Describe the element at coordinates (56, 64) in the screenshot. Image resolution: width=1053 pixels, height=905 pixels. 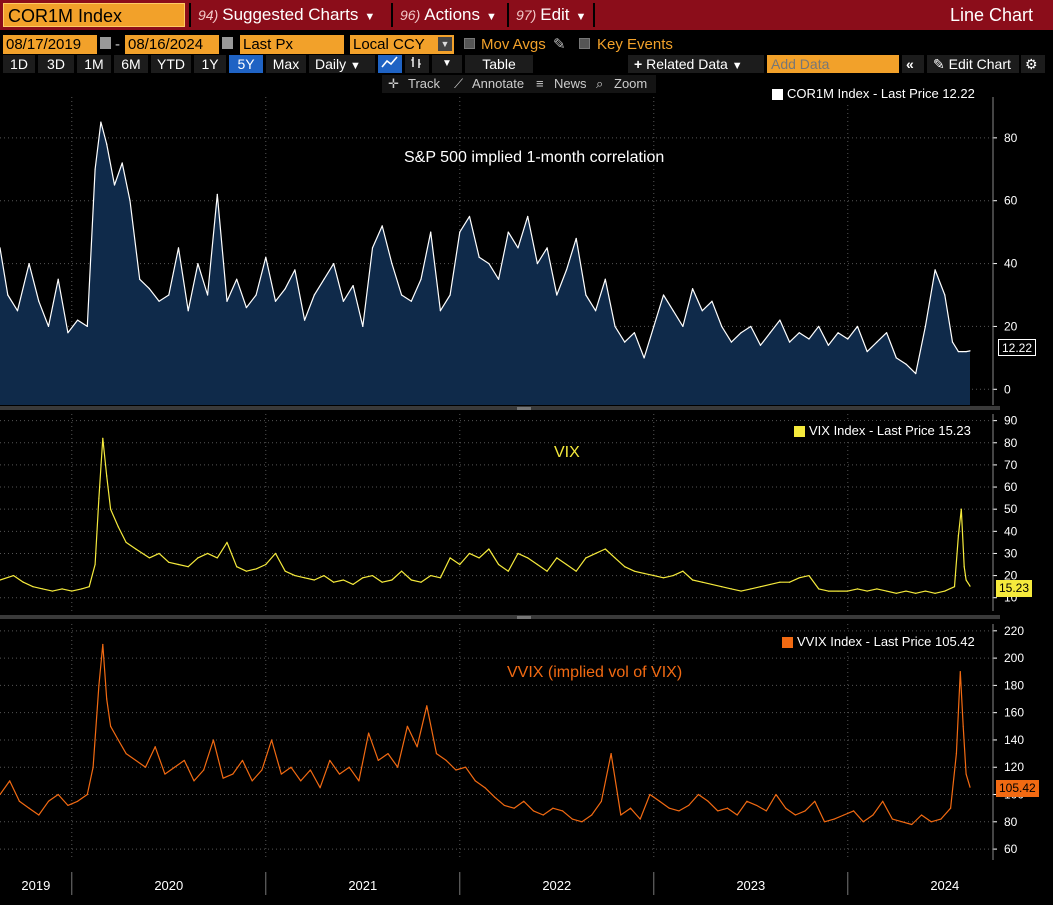
I see `timeframe-3d: 3D` at that location.